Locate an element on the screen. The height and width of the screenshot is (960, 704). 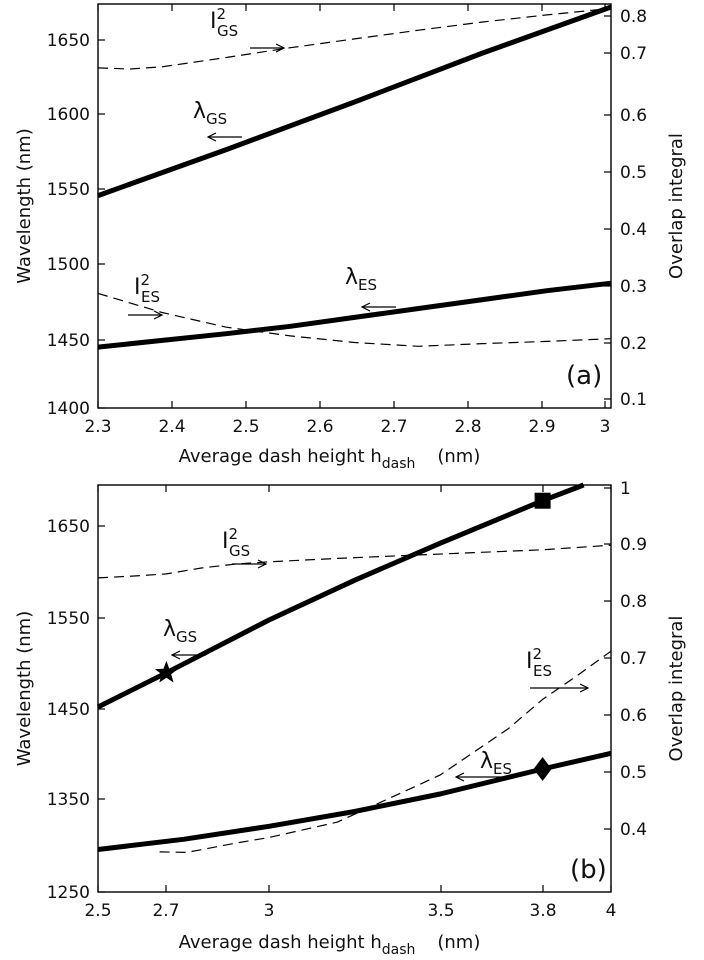
annotation-lambda-gs-sub: GS is located at coordinates (216, 119).